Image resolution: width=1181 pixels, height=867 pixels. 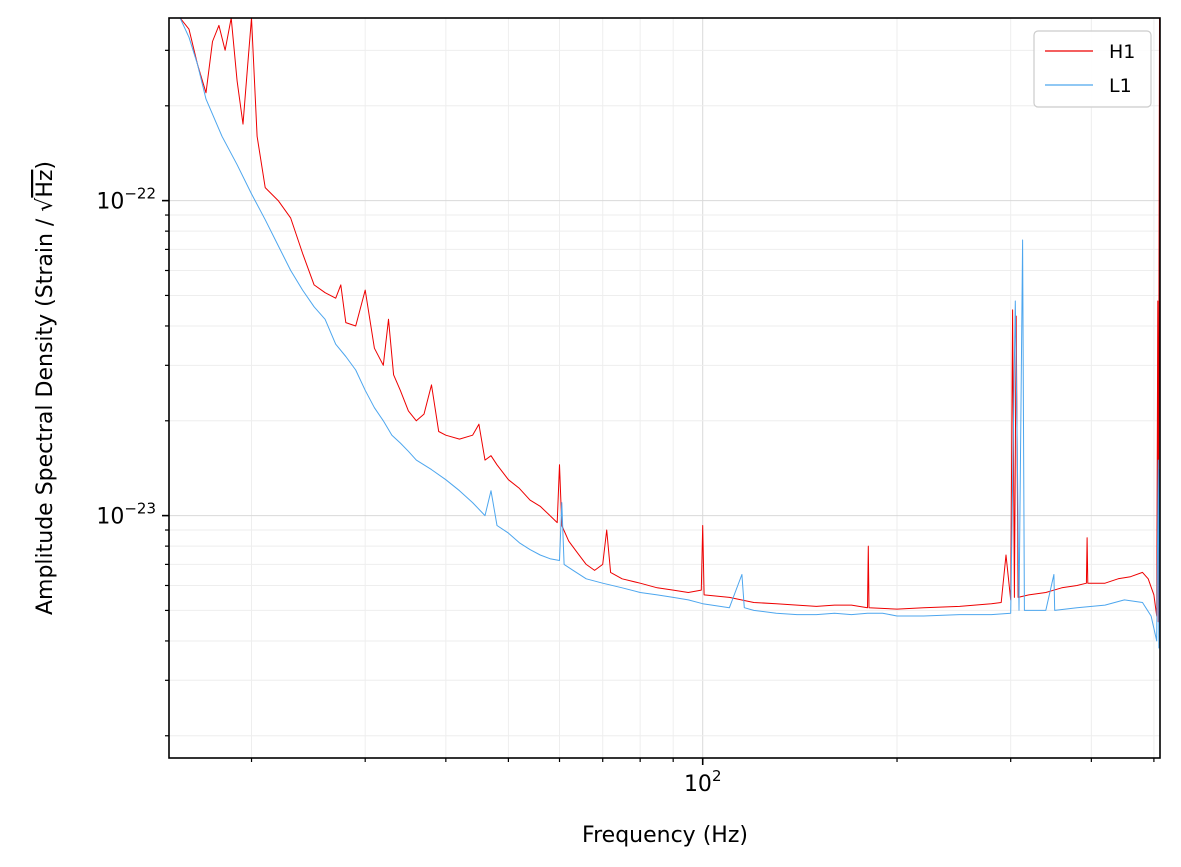 What do you see at coordinates (126, 200) in the screenshot?
I see `y-tick-label: 10−22` at bounding box center [126, 200].